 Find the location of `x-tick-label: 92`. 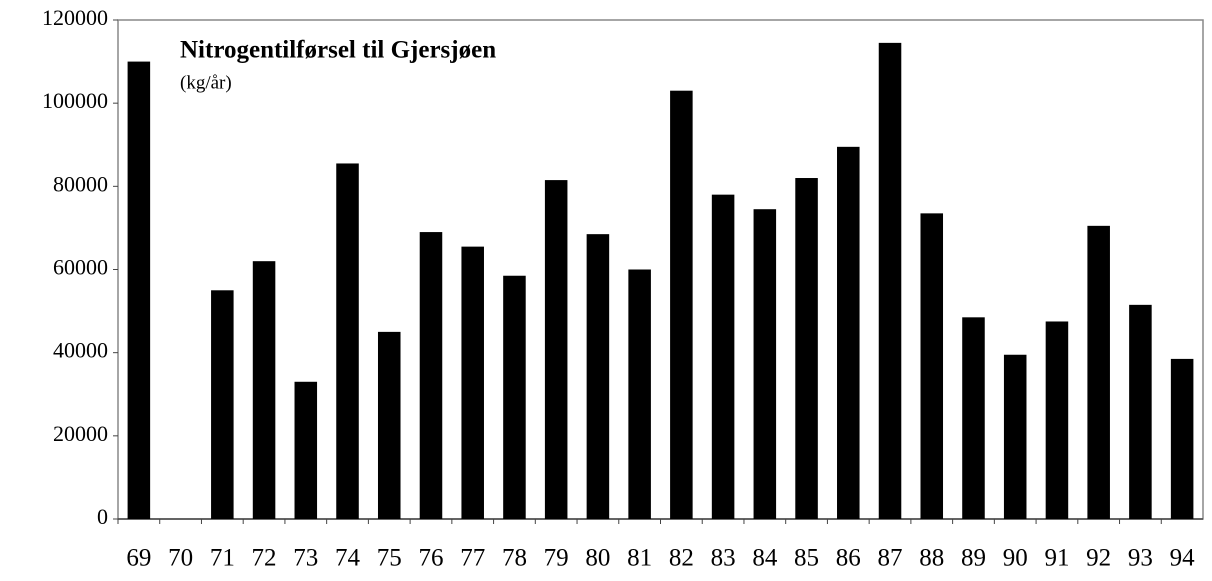

x-tick-label: 92 is located at coordinates (1098, 558).